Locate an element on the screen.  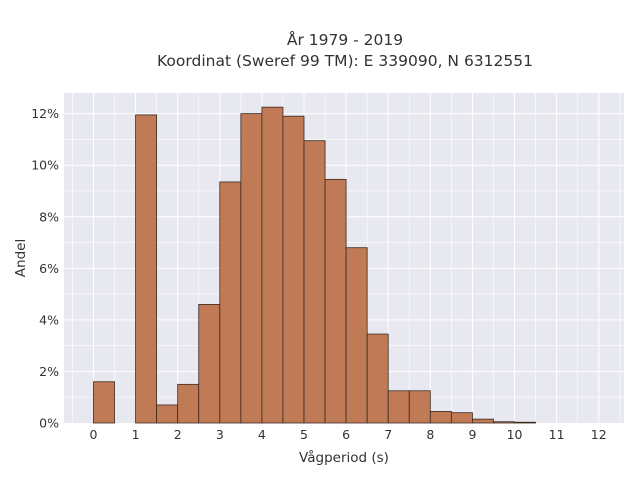
x-axis-label: Vågperiod (s) is located at coordinates (344, 457).